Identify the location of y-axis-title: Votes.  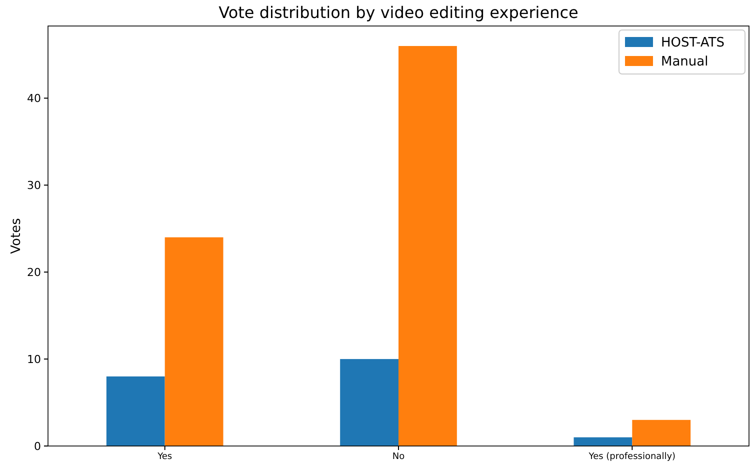
(16, 236).